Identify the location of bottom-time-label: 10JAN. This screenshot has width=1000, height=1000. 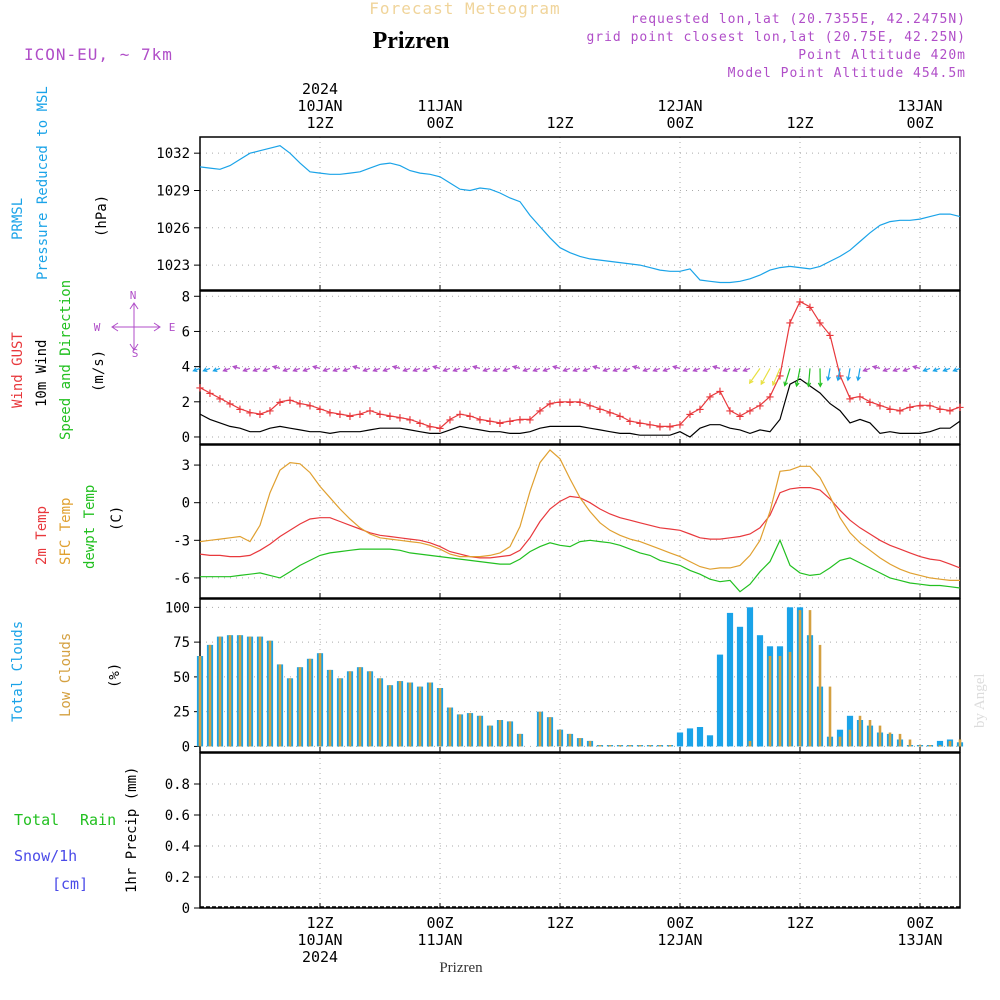
(319, 940).